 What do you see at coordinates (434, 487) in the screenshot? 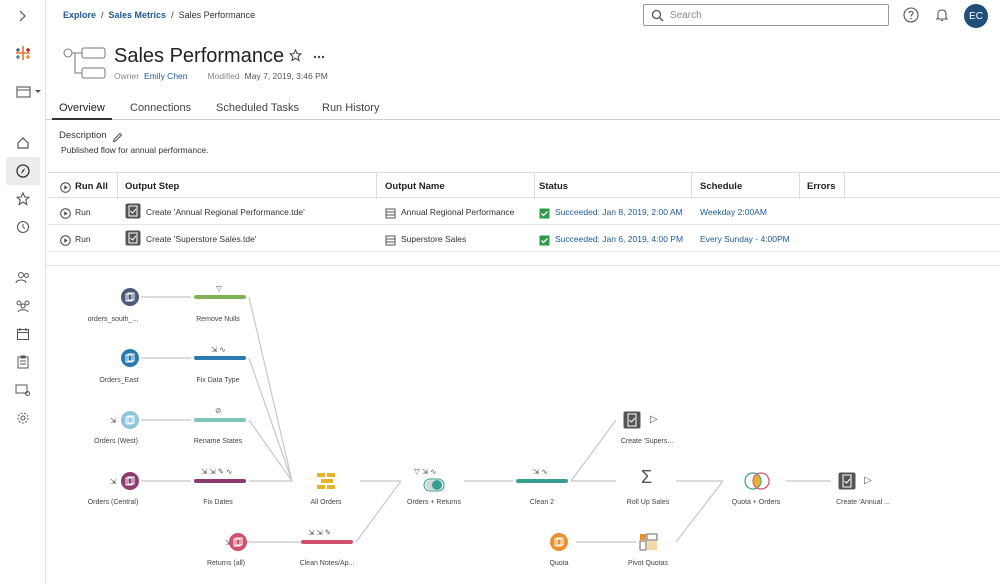
I see `join-icon` at bounding box center [434, 487].